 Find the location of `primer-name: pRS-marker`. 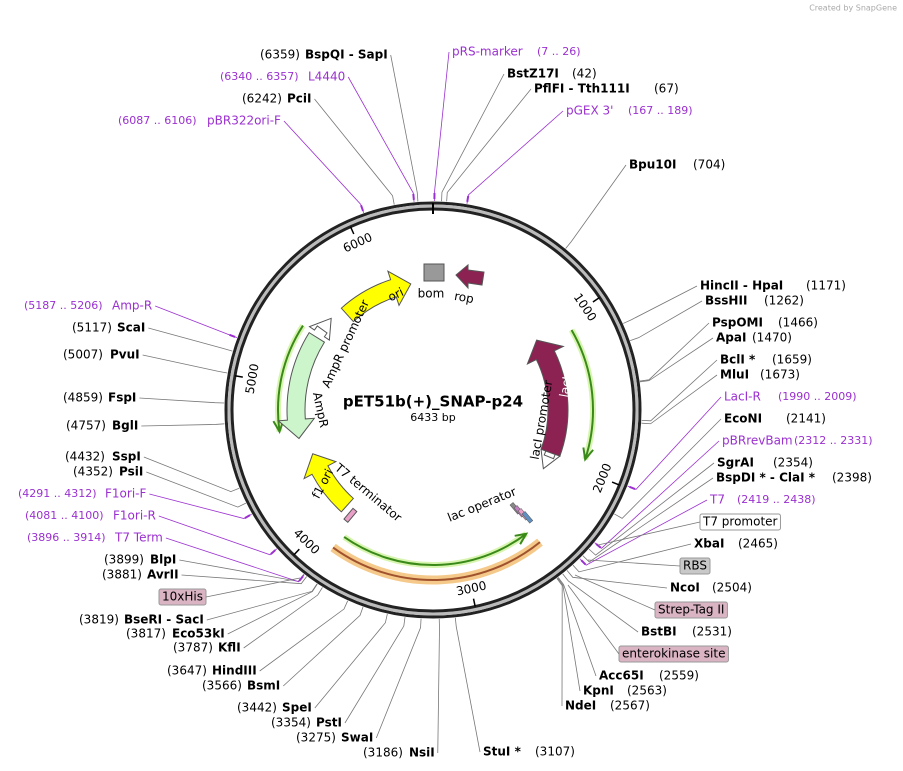

primer-name: pRS-marker is located at coordinates (487, 52).